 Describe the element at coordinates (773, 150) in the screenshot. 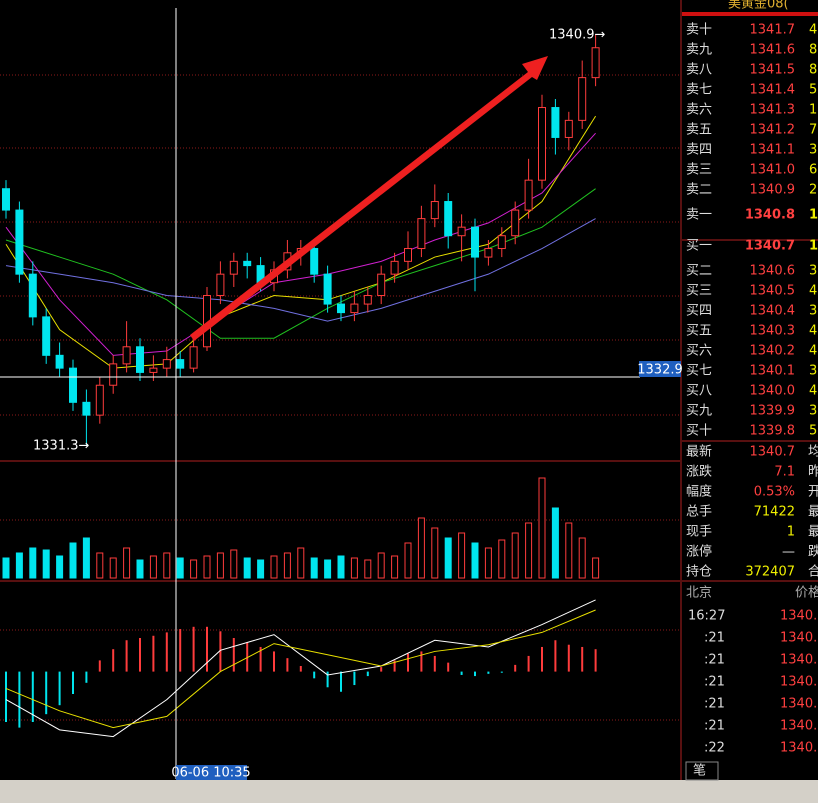

I see `book-price: 1341.1` at that location.